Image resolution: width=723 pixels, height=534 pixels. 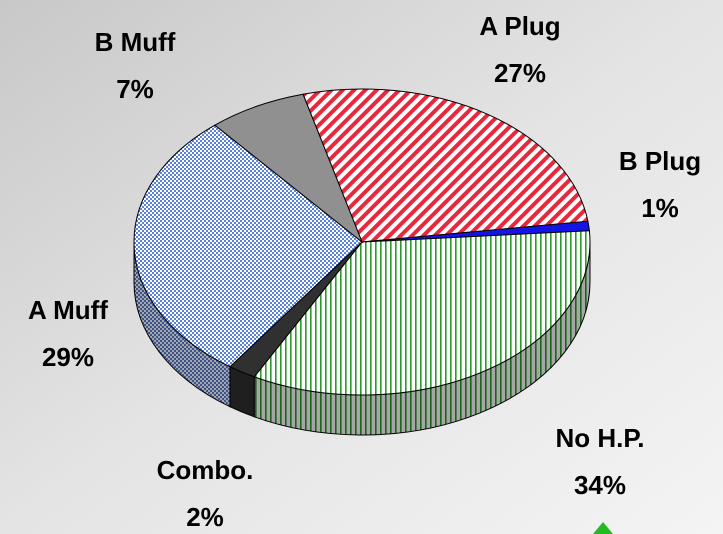 What do you see at coordinates (68, 357) in the screenshot?
I see `slice-value-label: 29%` at bounding box center [68, 357].